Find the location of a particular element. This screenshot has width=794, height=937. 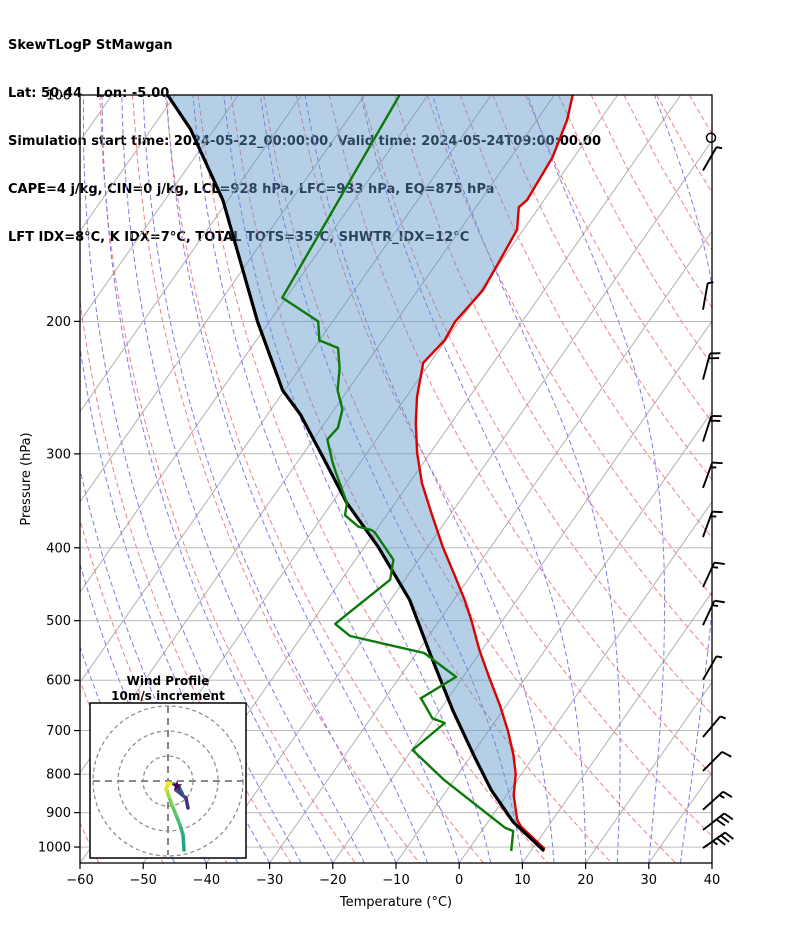

x-tick-label: 40 is located at coordinates (712, 880).